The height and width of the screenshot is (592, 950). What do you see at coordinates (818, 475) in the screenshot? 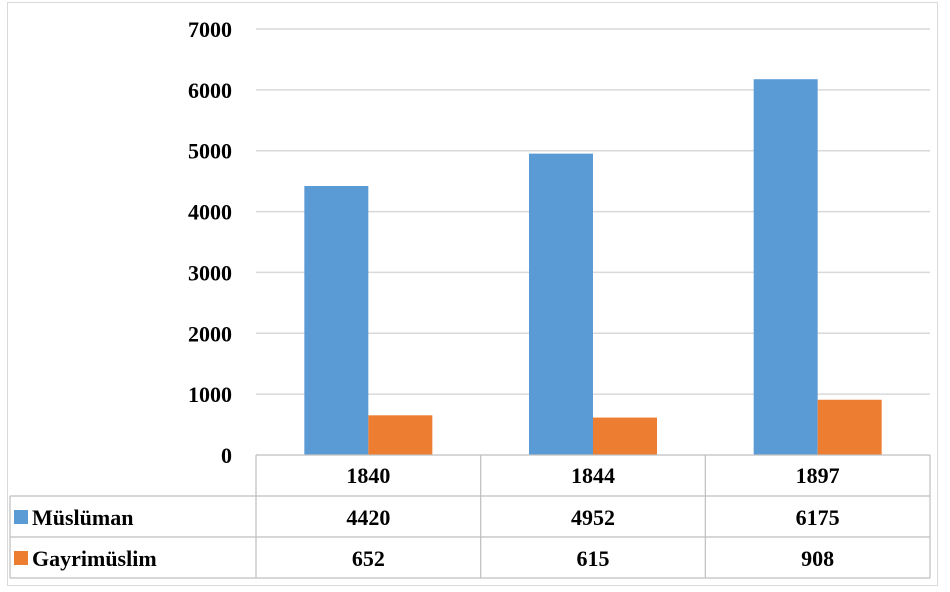
I see `x-category-label: 1897` at bounding box center [818, 475].